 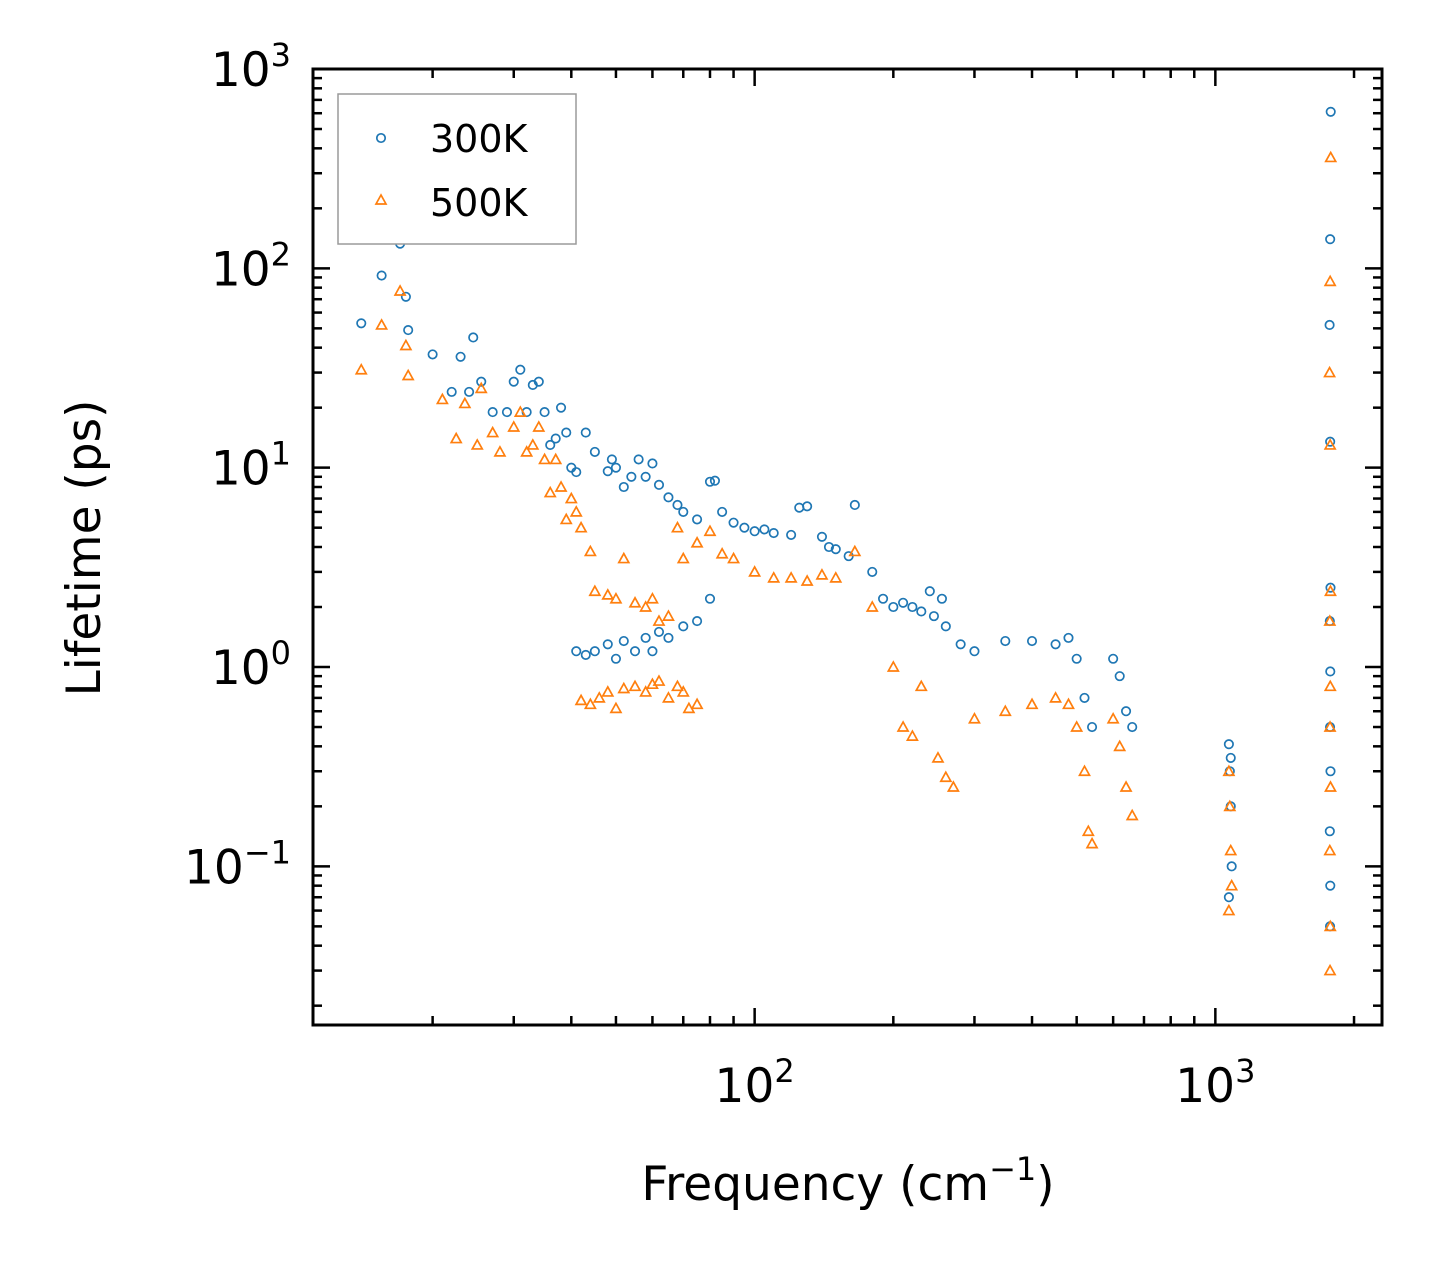 What do you see at coordinates (251, 466) in the screenshot?
I see `y-tick-label: 10¹` at bounding box center [251, 466].